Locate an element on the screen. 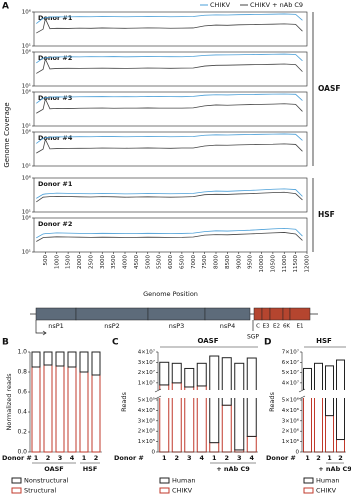 This screenshot has width=351, height=500. gene-label: E3 is located at coordinates (266, 327).